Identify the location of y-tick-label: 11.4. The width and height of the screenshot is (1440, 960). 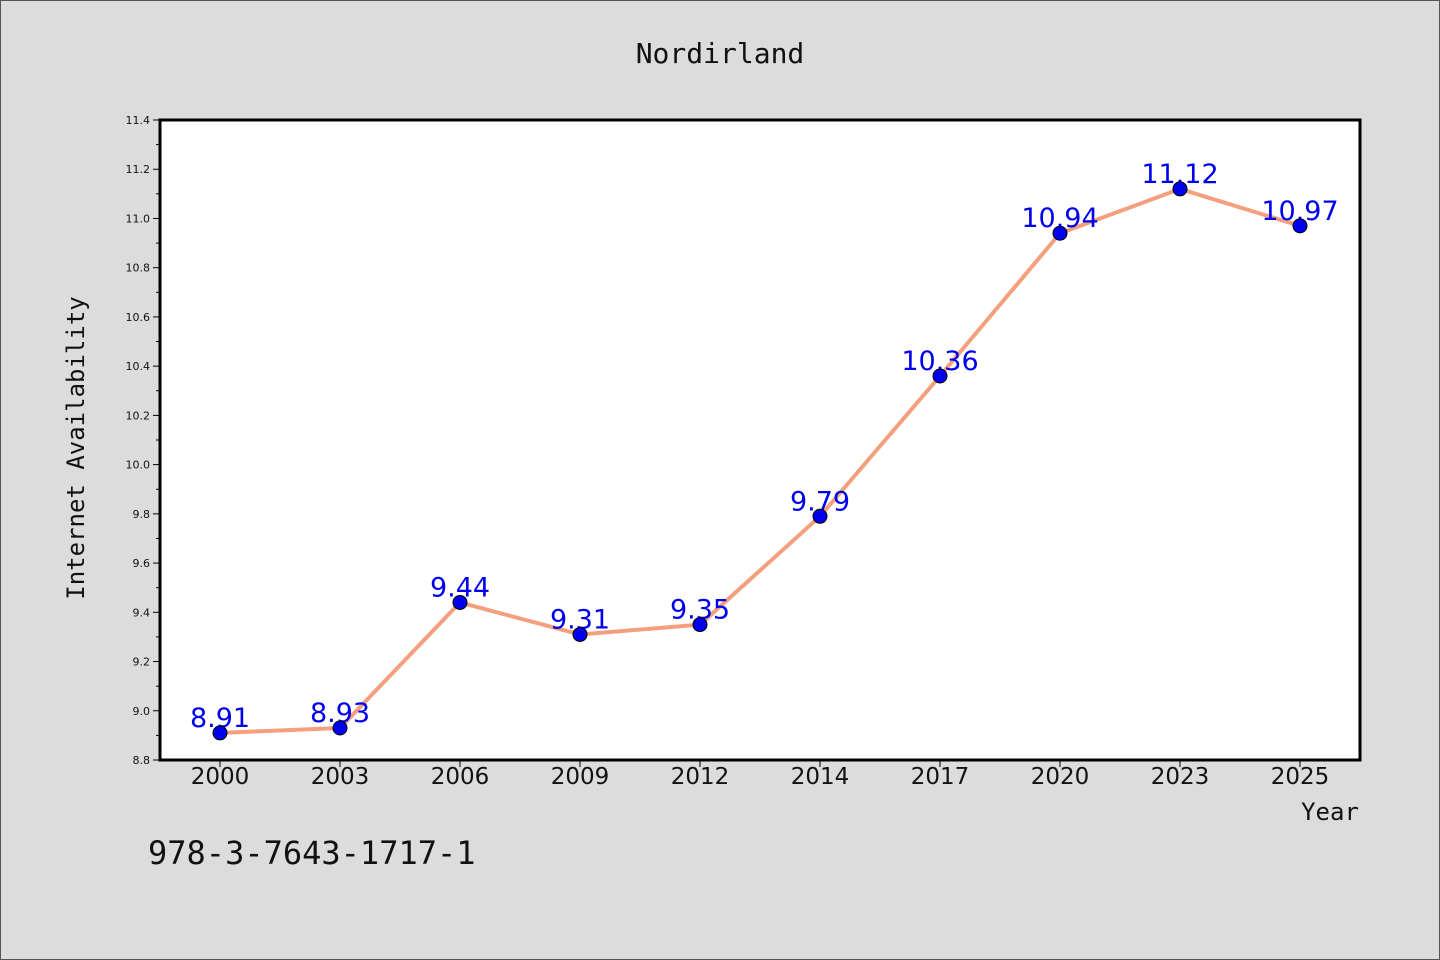
(138, 120).